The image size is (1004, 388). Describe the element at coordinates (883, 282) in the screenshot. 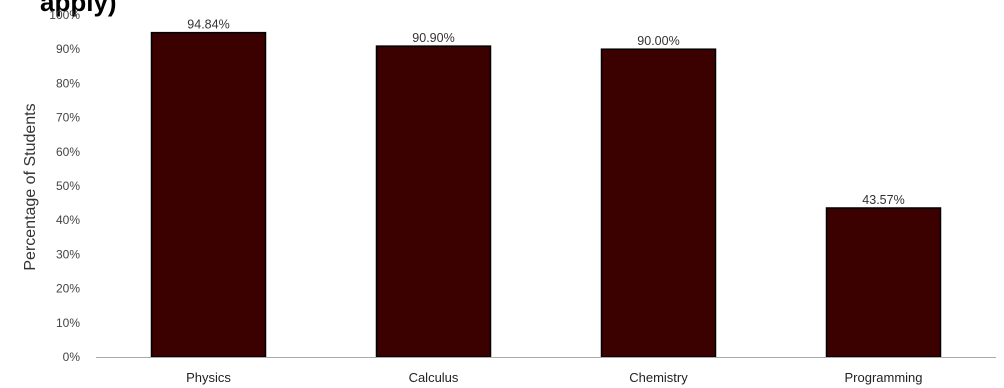

I see `bar-programming` at that location.